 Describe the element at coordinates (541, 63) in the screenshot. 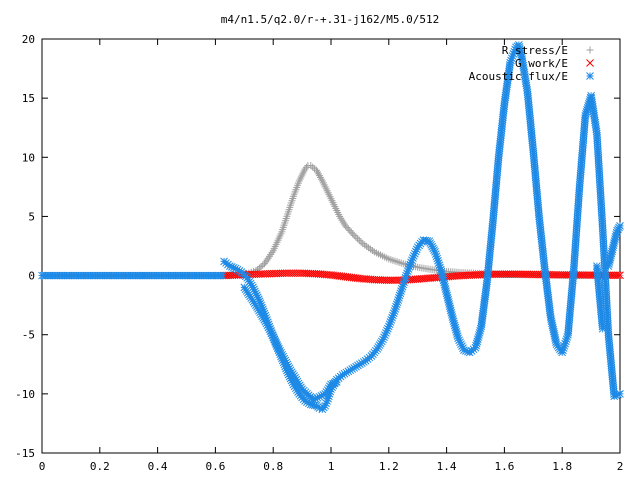

I see `legend-label: G work/E` at that location.